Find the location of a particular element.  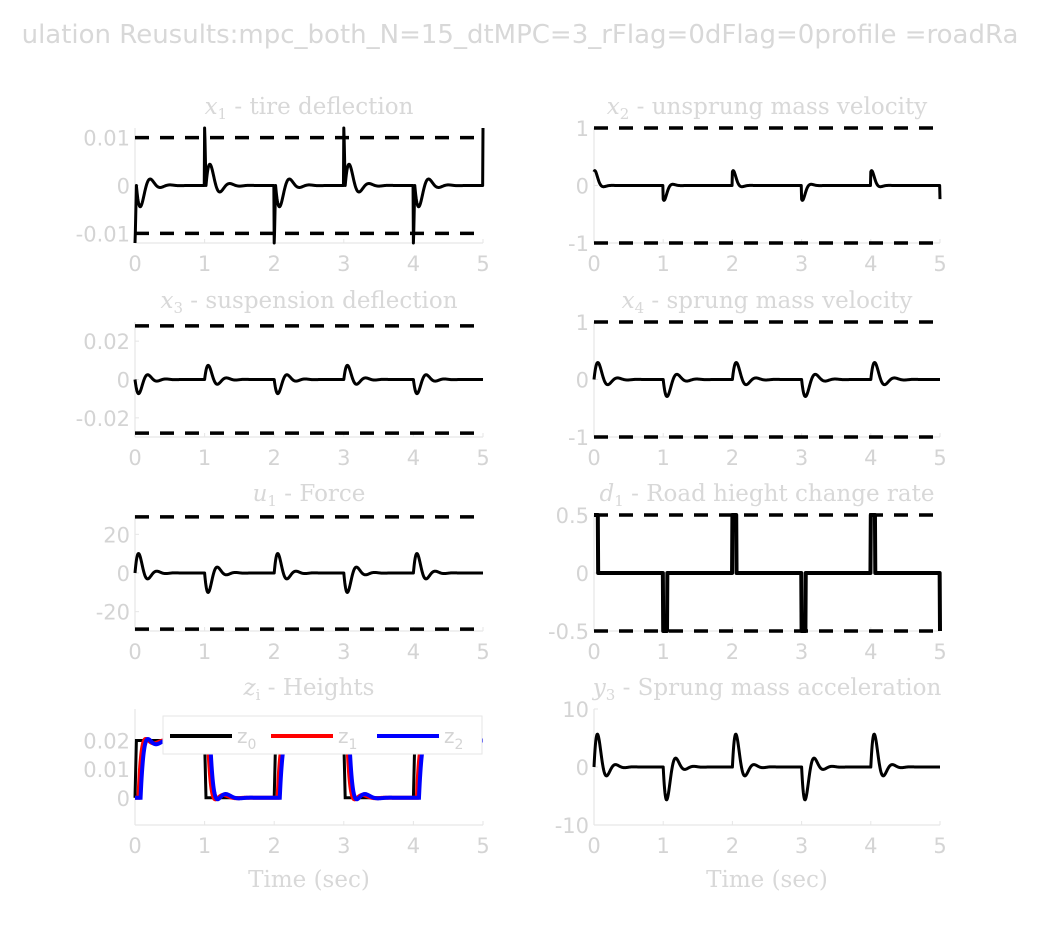

title-text: - suspension deflection is located at coordinates (320, 301).